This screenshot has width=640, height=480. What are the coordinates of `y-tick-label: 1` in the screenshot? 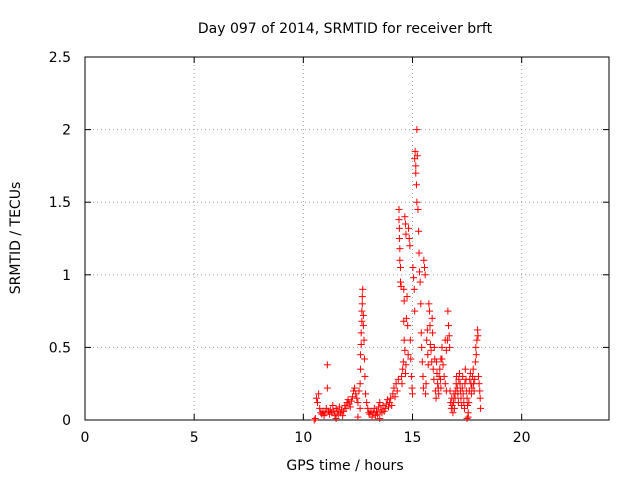 It's located at (66, 276).